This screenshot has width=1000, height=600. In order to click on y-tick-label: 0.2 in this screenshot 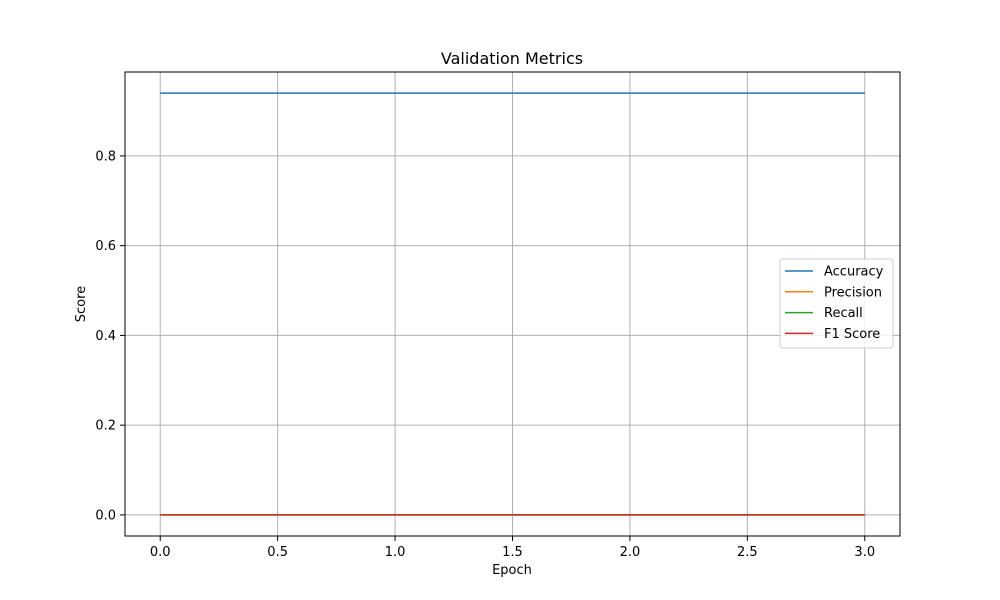, I will do `click(105, 426)`.